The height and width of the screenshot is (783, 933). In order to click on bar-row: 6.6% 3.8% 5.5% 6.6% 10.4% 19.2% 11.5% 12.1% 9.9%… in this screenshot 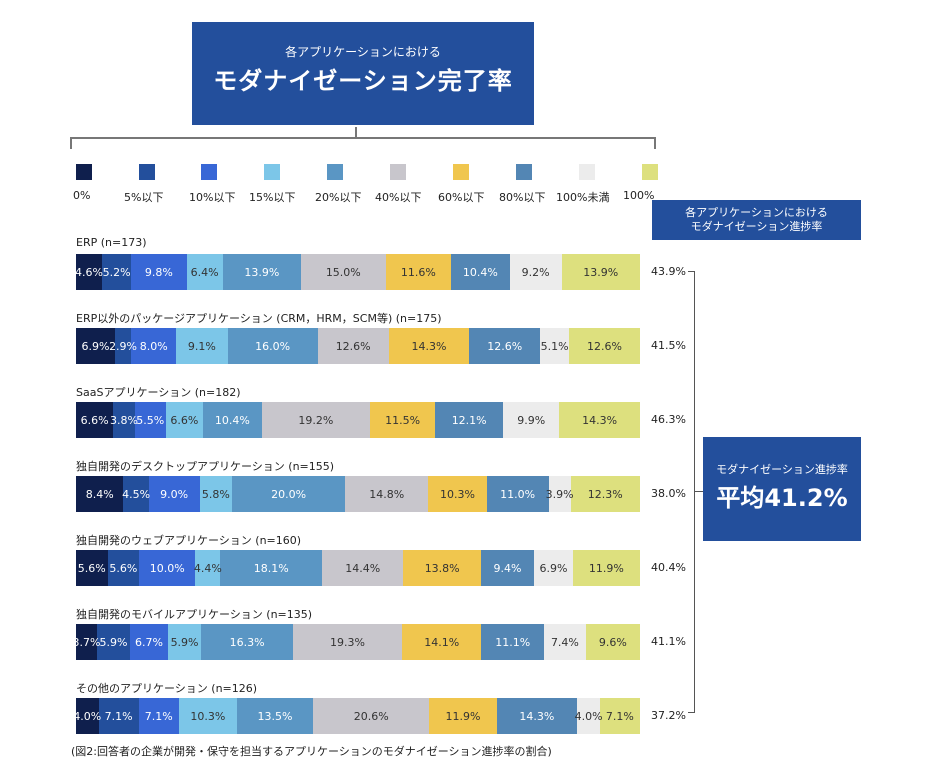, I will do `click(358, 420)`.